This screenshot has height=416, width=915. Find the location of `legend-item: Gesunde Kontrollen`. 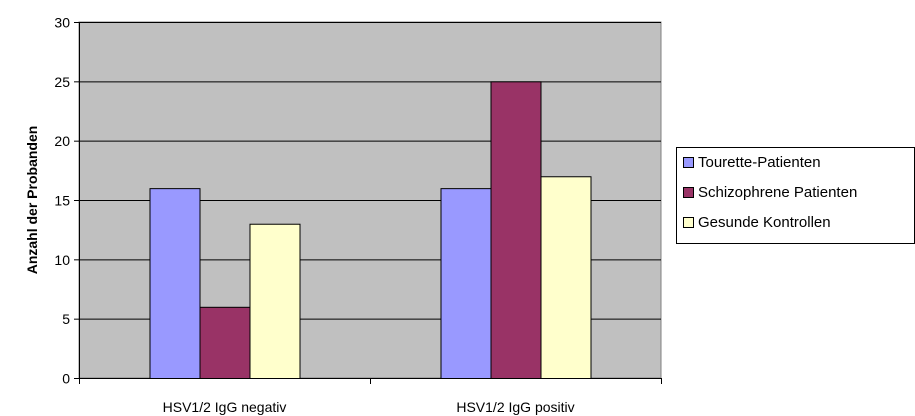

legend-item: Gesunde Kontrollen is located at coordinates (757, 222).